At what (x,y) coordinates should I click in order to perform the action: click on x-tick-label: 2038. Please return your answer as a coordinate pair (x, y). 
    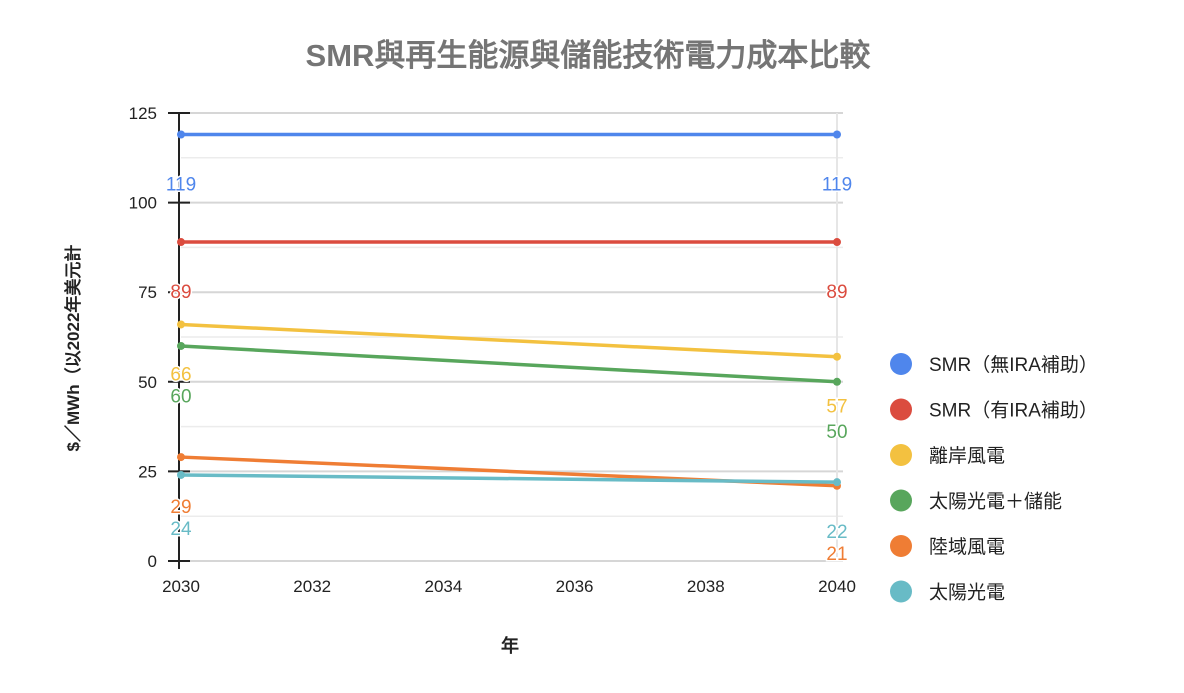
    Looking at the image, I should click on (706, 586).